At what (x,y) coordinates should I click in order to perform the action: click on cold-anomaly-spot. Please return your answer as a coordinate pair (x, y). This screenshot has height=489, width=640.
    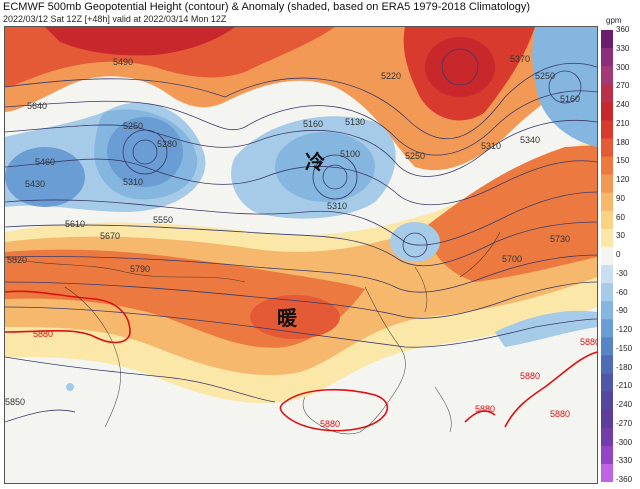
    Looking at the image, I should click on (70, 387).